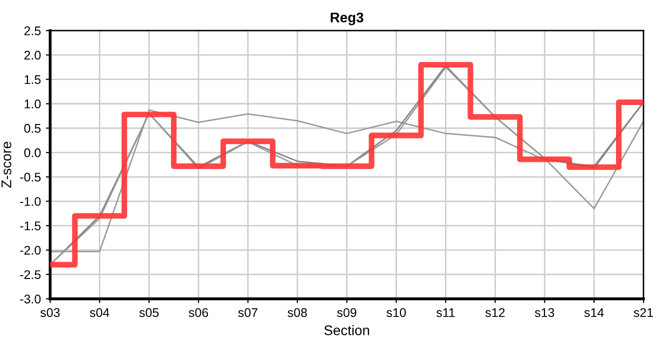 The height and width of the screenshot is (360, 660). I want to click on x-tick-label: s03, so click(50, 313).